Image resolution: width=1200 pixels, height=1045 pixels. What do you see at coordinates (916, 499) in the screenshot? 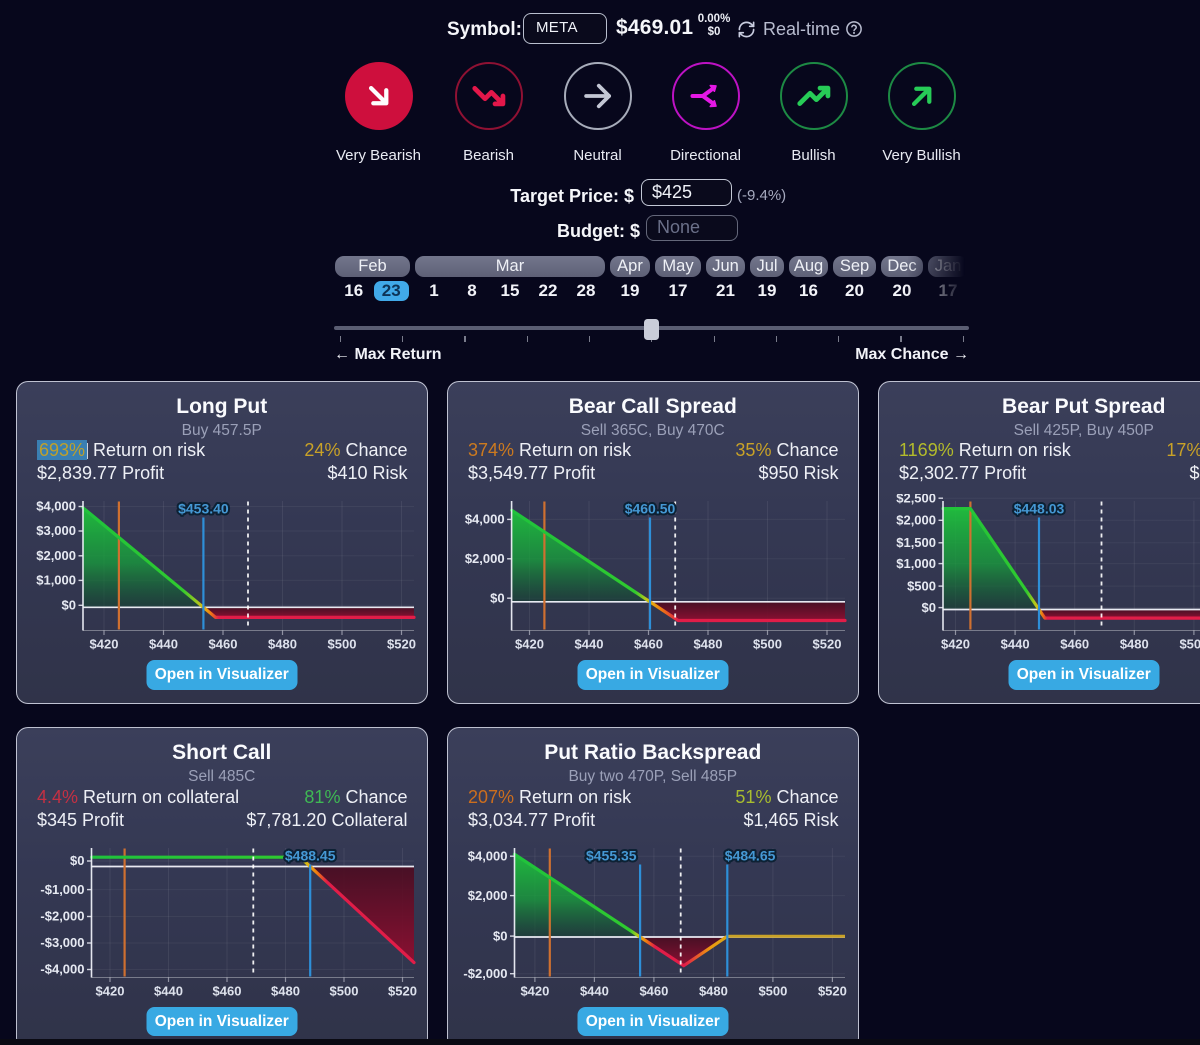
I see `svg-text: $2,500` at bounding box center [916, 499].